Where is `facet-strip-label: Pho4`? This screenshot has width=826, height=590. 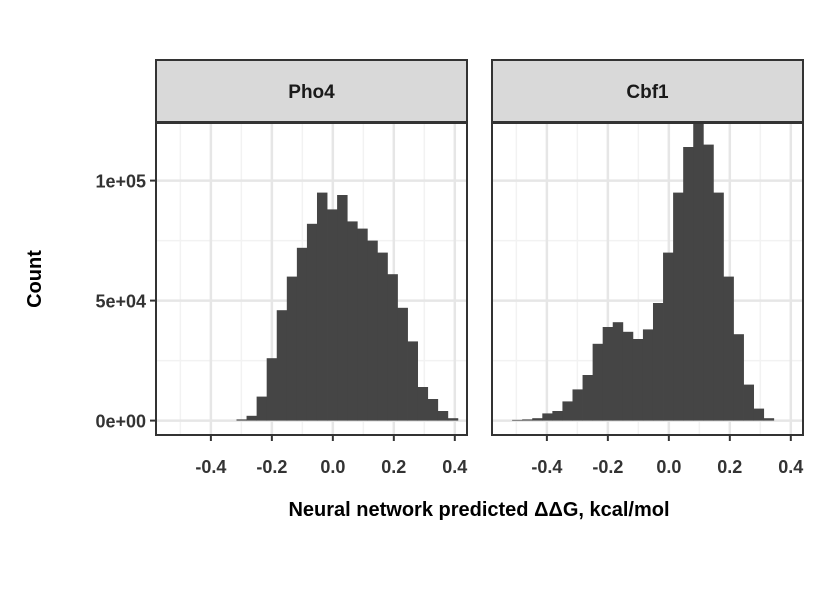 facet-strip-label: Pho4 is located at coordinates (311, 92).